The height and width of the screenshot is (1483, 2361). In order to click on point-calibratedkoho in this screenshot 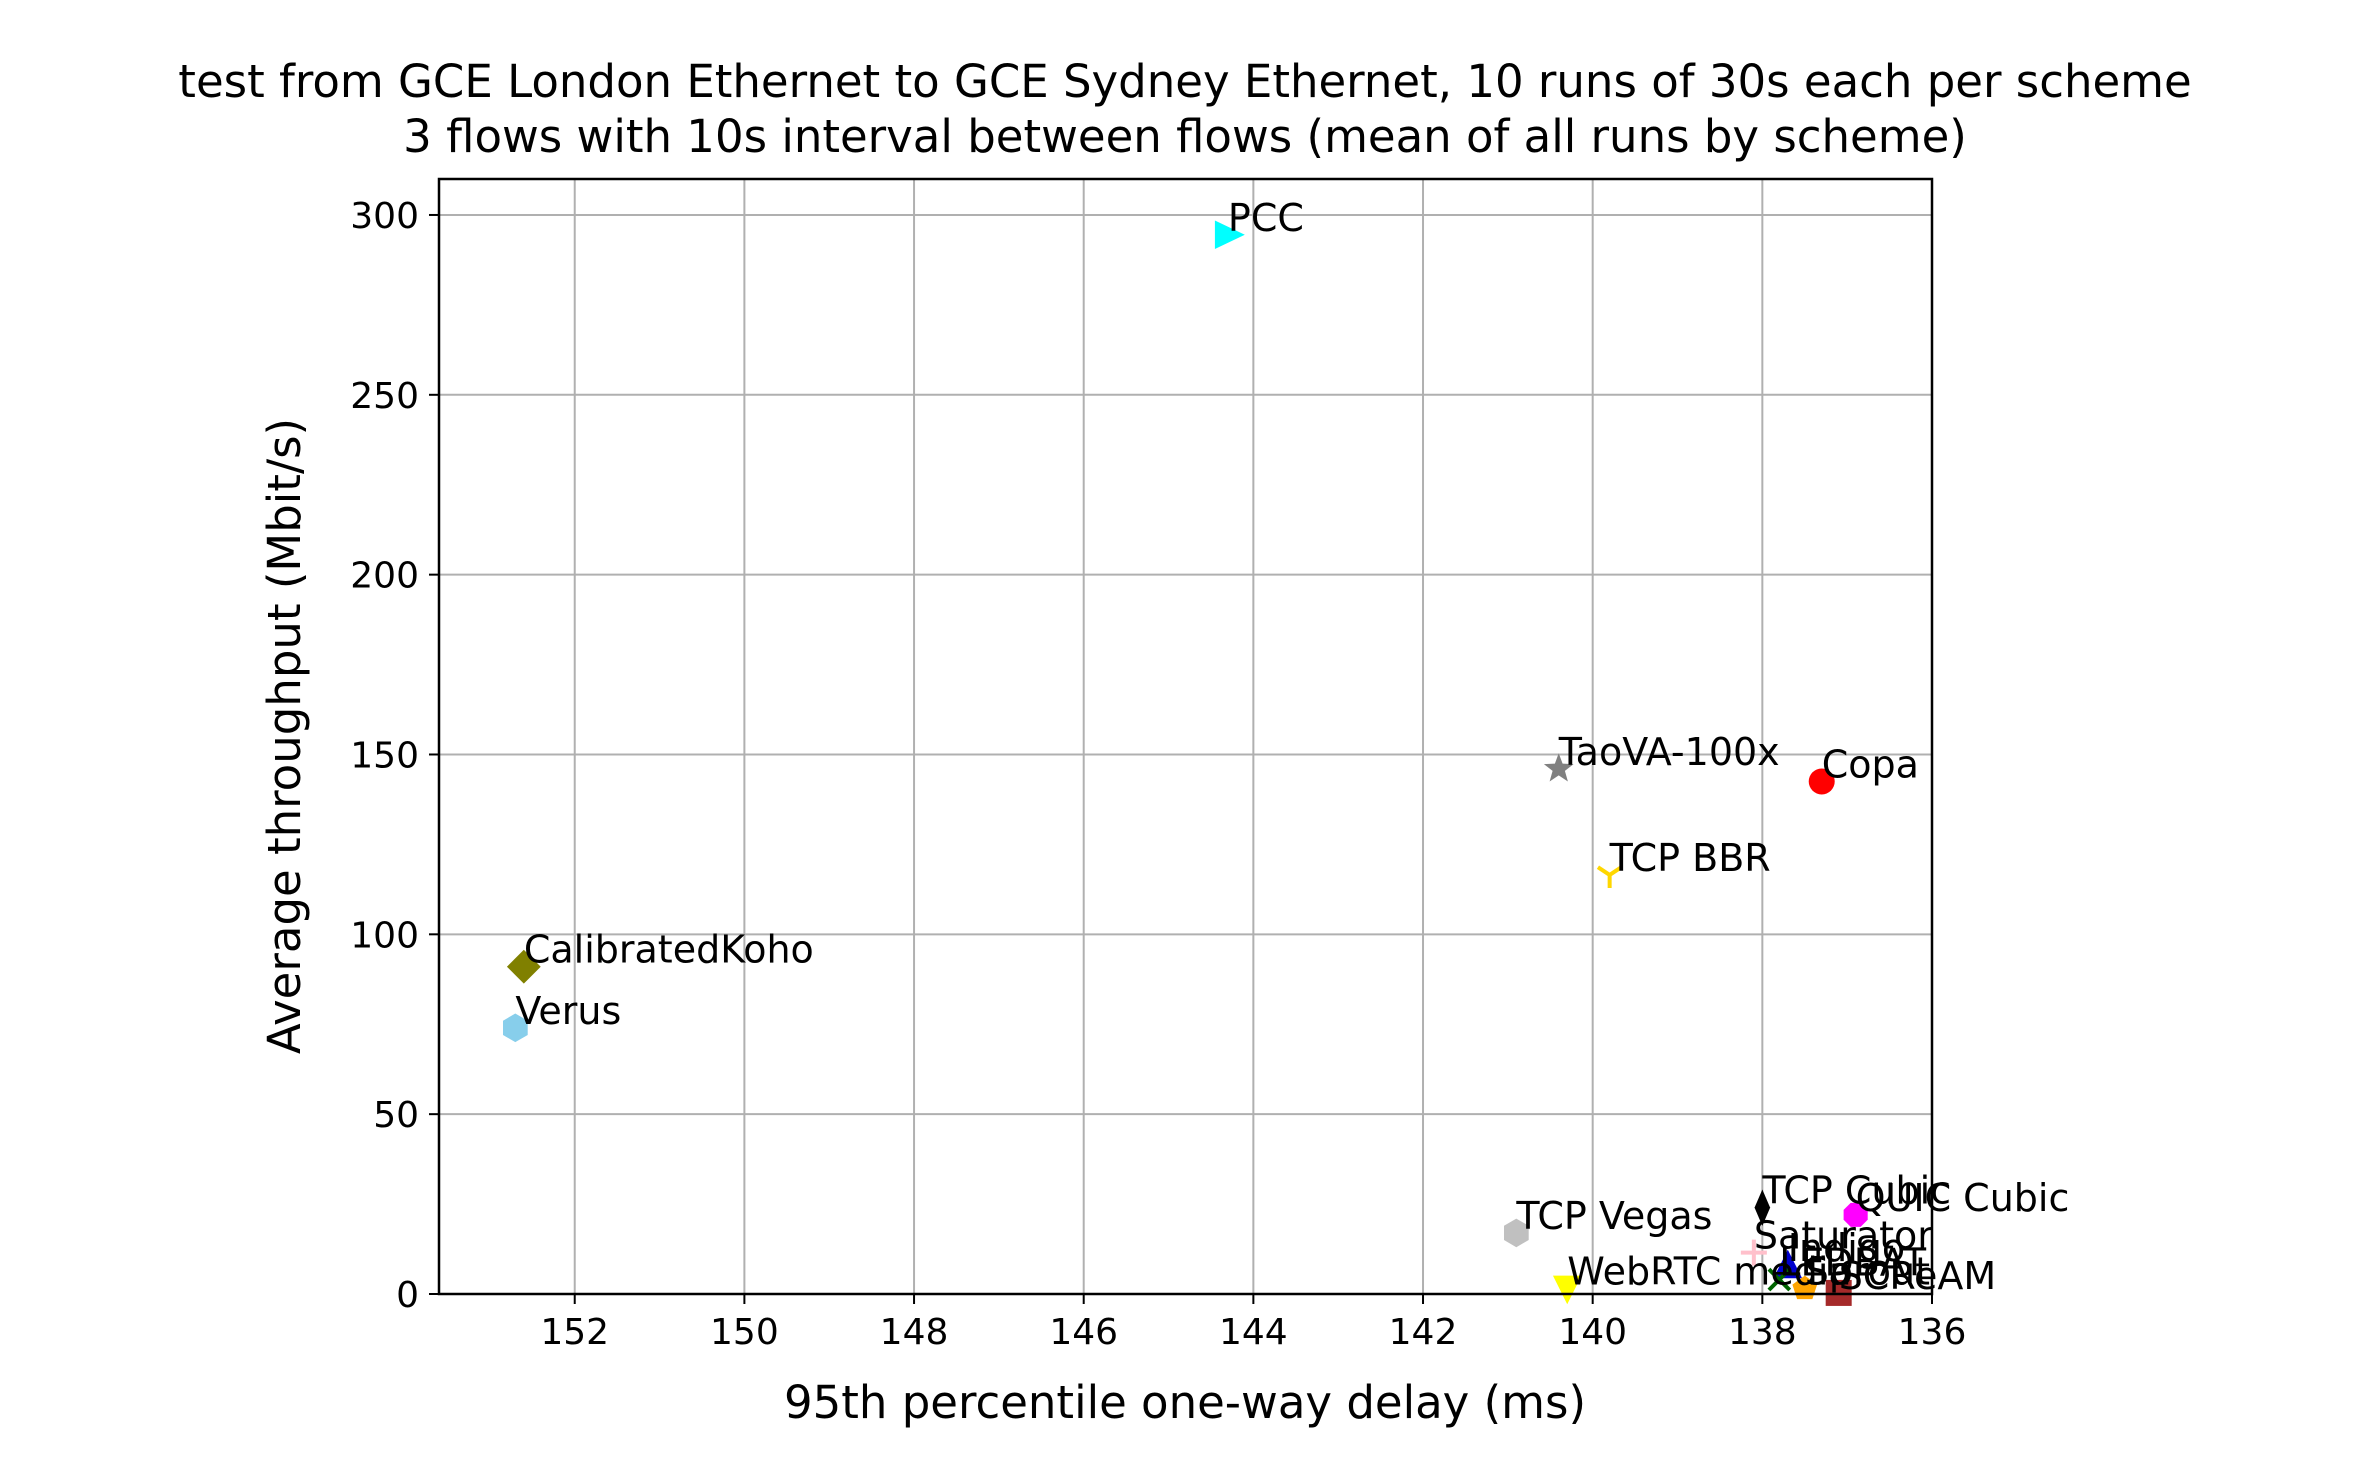, I will do `click(523, 966)`.